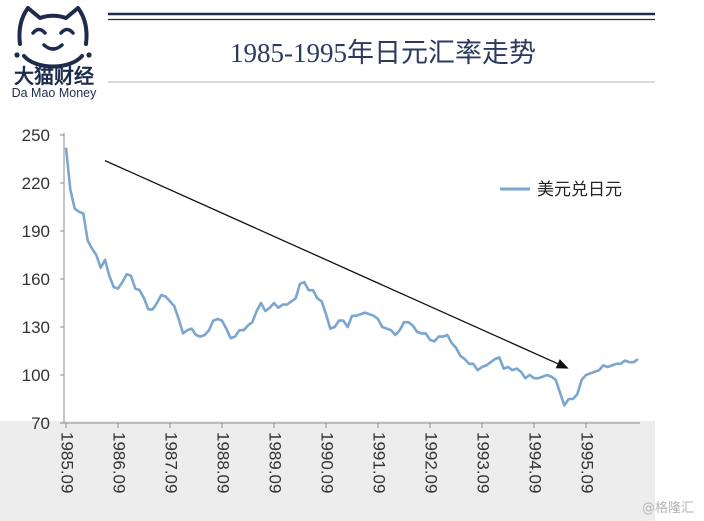 The height and width of the screenshot is (521, 704). I want to click on x-tick-label: 1993.09, so click(483, 462).